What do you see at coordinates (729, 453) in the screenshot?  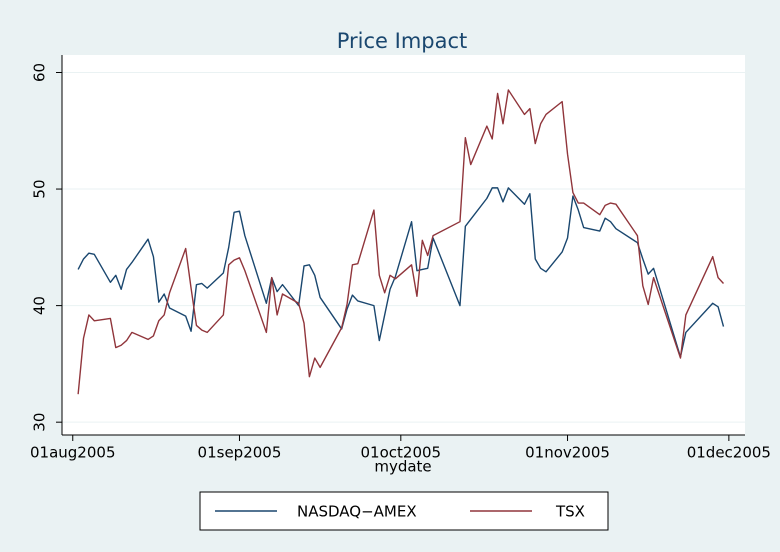 I see `x-tick-label: 01dec2005` at bounding box center [729, 453].